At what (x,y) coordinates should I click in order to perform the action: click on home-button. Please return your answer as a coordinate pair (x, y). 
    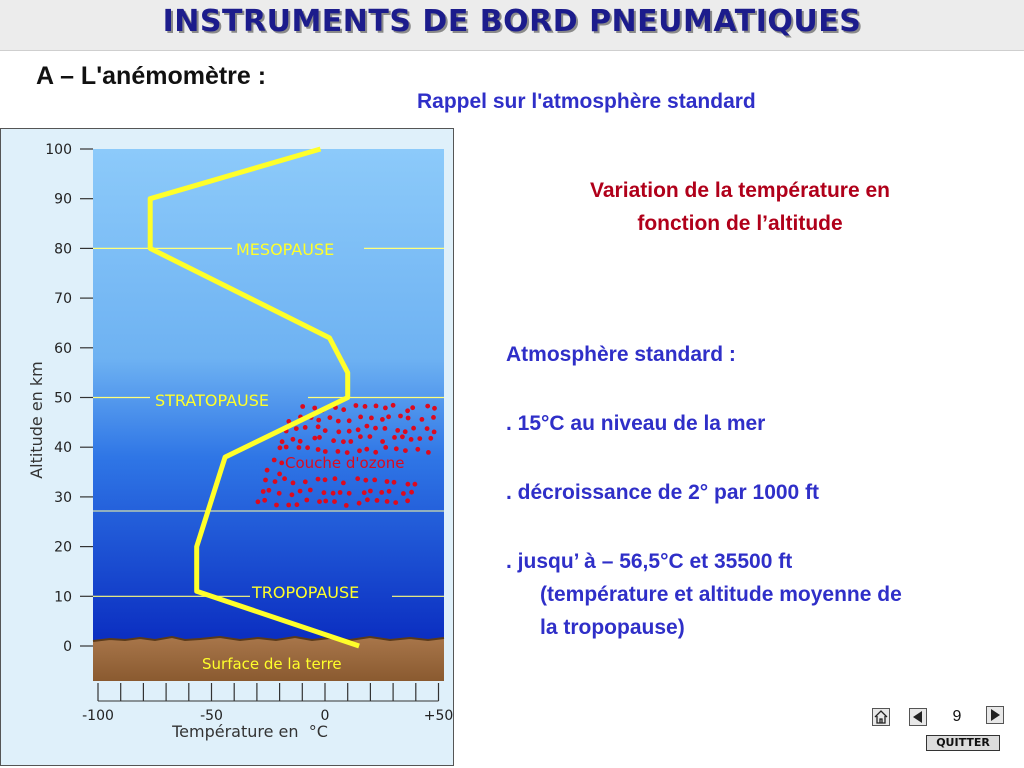
    Looking at the image, I should click on (881, 717).